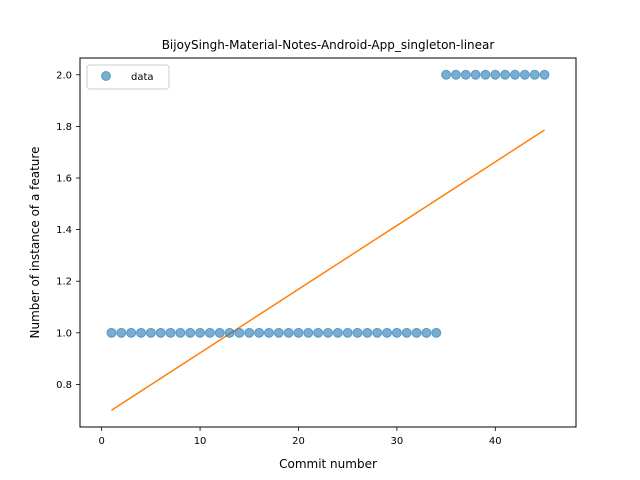 The image size is (640, 480). What do you see at coordinates (142, 77) in the screenshot?
I see `legend-label-data: data` at bounding box center [142, 77].